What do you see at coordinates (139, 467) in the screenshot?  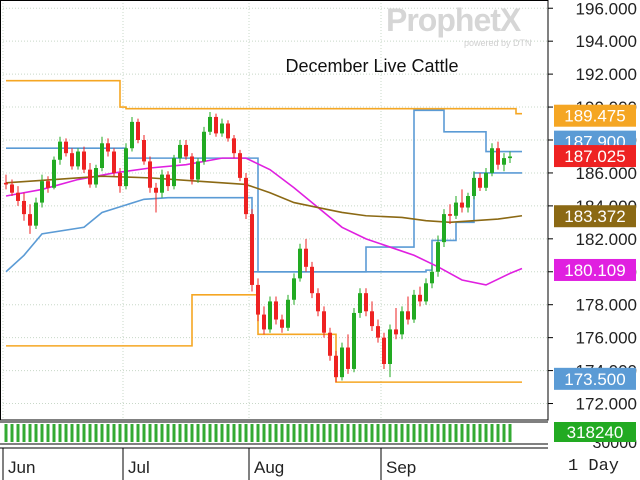 I see `x-tick-label-1: Jul` at bounding box center [139, 467].